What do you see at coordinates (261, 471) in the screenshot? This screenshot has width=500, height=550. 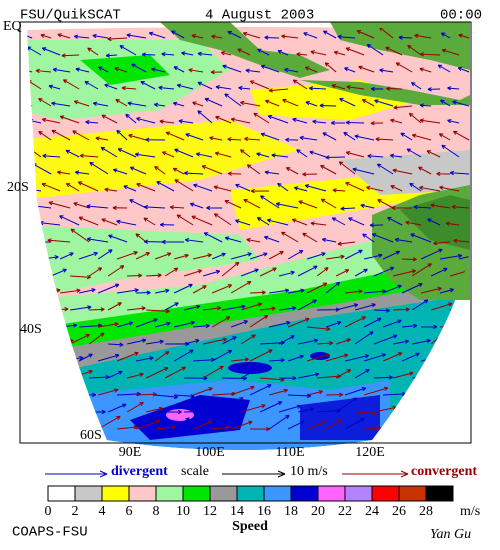 I see `legend: divergent scale 10 m/s convergent` at bounding box center [261, 471].